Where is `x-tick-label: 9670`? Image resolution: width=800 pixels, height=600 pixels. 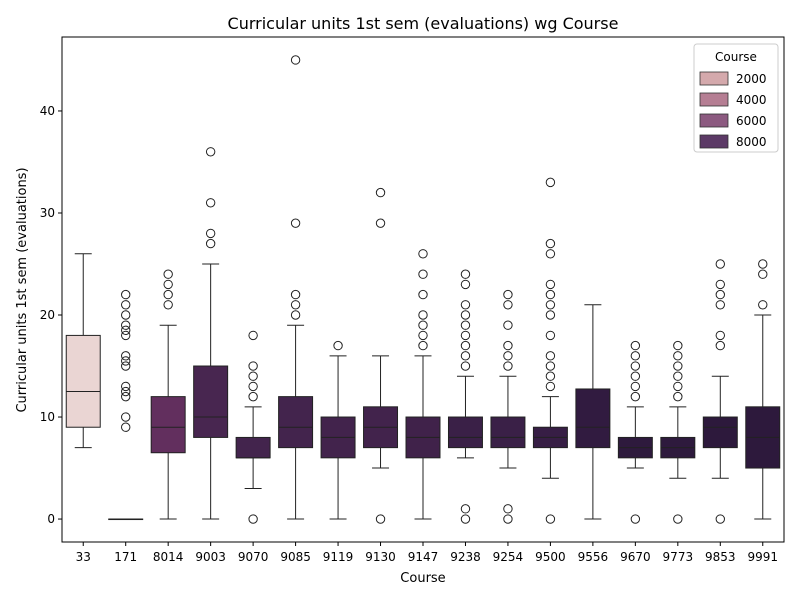 x-tick-label: 9670 is located at coordinates (635, 557).